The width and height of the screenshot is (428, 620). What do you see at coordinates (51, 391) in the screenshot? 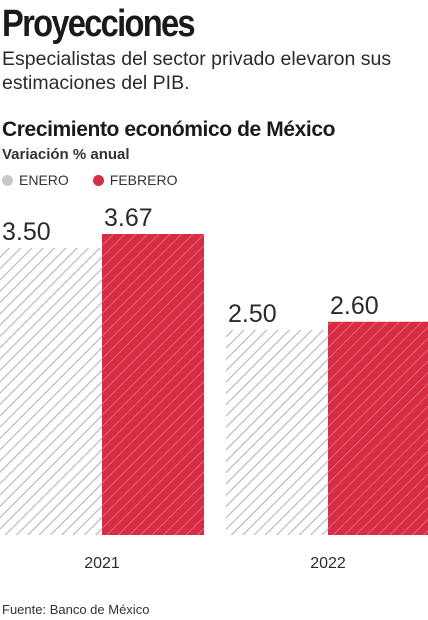
I see `bar-enero-2021` at bounding box center [51, 391].